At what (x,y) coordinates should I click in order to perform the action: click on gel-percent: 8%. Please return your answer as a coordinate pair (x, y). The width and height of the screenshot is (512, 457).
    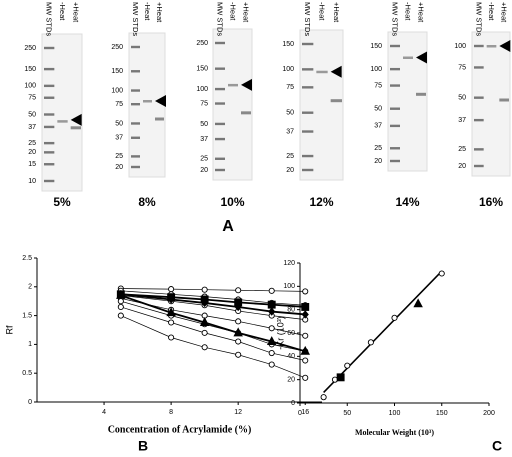
    Looking at the image, I should click on (147, 202).